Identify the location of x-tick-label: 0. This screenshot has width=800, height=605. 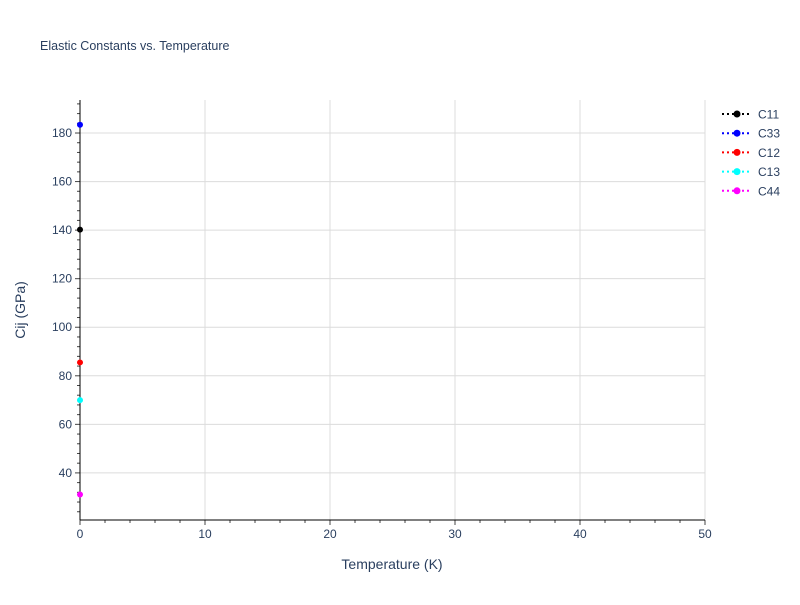
(80, 534).